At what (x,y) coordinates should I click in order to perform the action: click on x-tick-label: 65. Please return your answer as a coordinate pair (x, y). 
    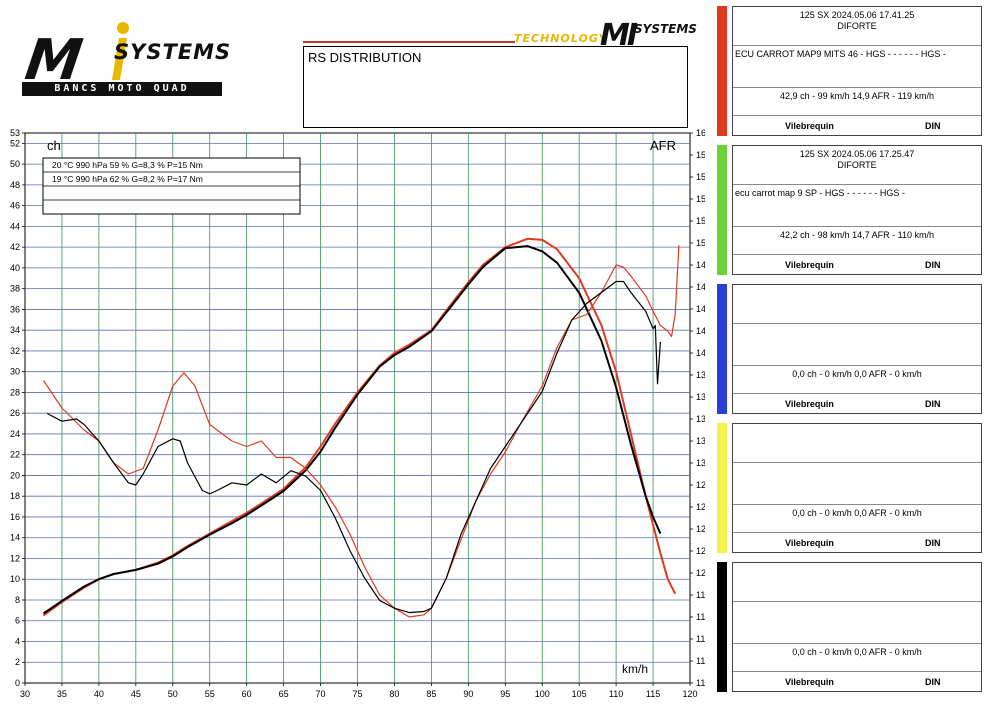
    Looking at the image, I should click on (284, 694).